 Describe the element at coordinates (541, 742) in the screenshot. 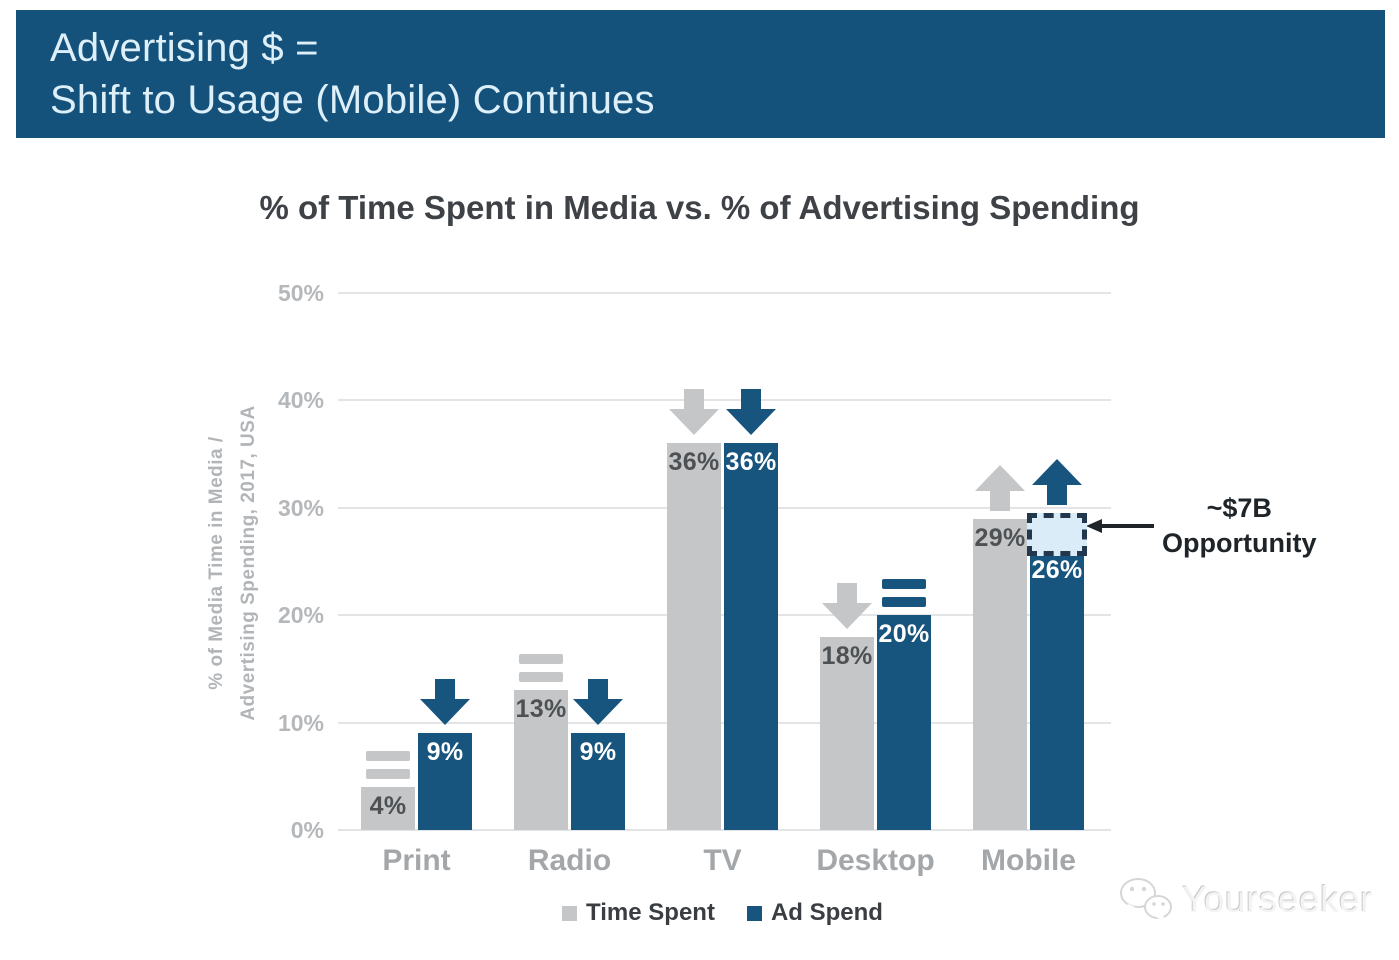

I see `bar-radio-time-spent: 13%` at that location.